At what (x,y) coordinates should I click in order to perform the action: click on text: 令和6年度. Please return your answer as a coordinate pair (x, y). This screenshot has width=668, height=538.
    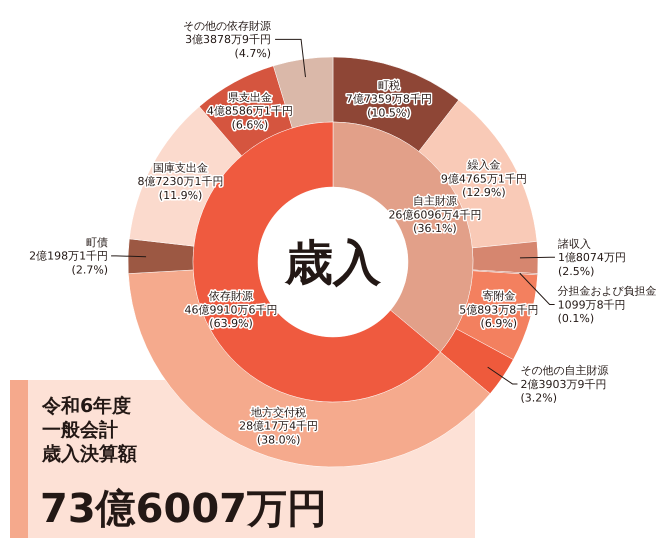
    Looking at the image, I should click on (86, 406).